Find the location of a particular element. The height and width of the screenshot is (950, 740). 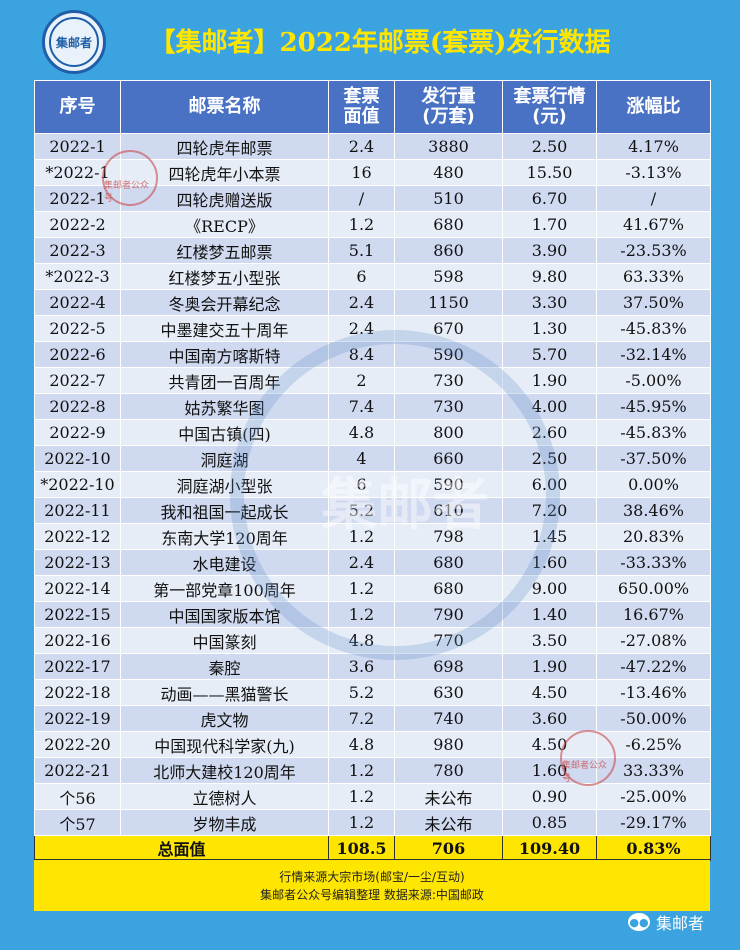

cell-change: -50.00% is located at coordinates (653, 718).